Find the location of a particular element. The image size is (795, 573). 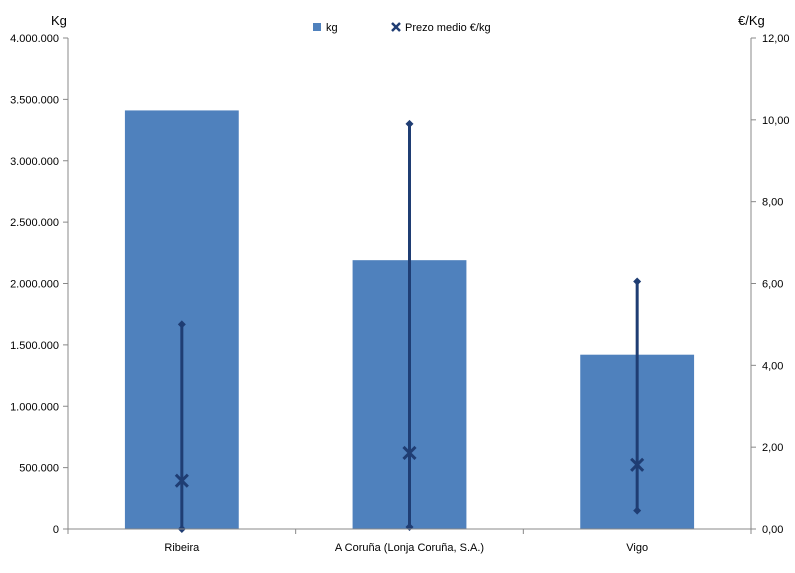

y-right-tick-label: 8,00 is located at coordinates (772, 203).